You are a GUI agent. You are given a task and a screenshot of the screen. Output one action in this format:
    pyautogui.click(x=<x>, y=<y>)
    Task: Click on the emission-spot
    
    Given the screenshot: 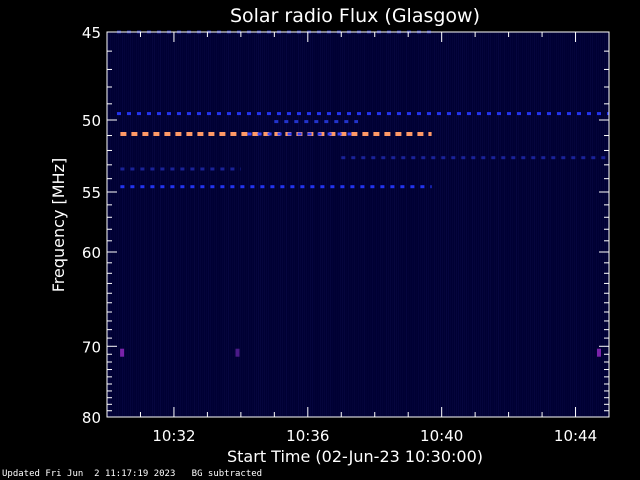 What is the action you would take?
    pyautogui.click(x=599, y=352)
    